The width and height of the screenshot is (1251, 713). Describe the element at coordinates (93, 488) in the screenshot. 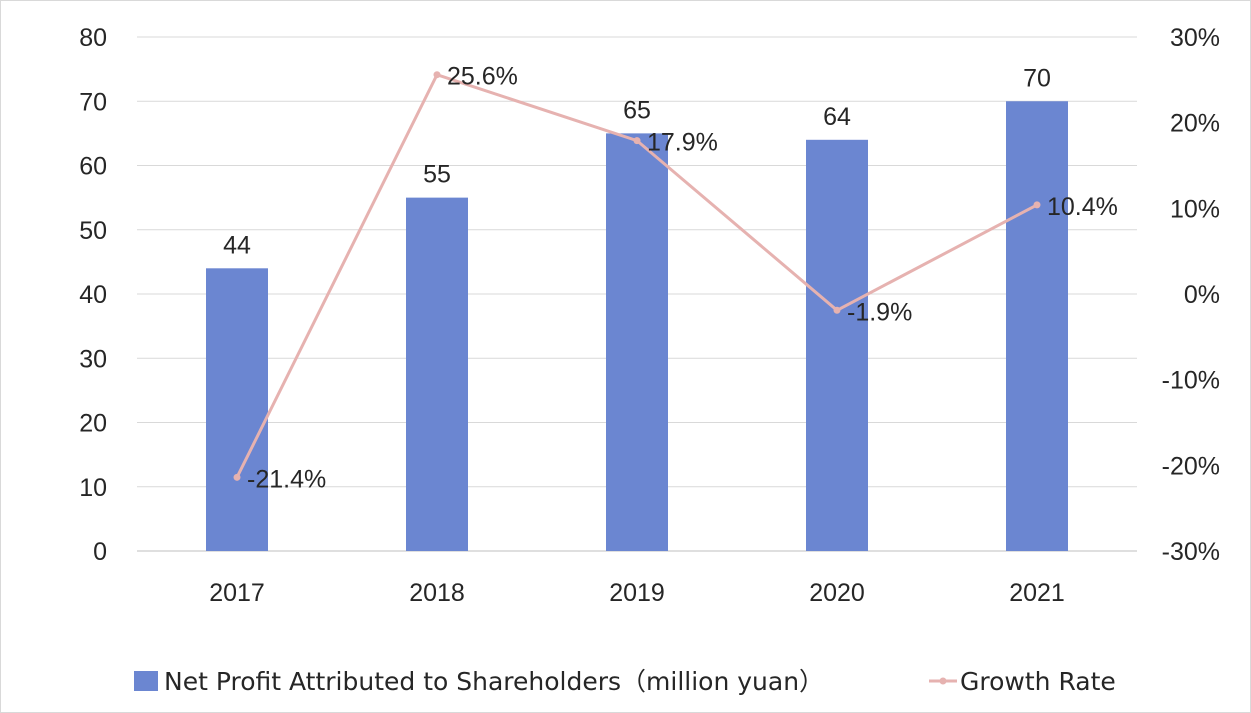

I see `y-left-tick-label: 10` at that location.